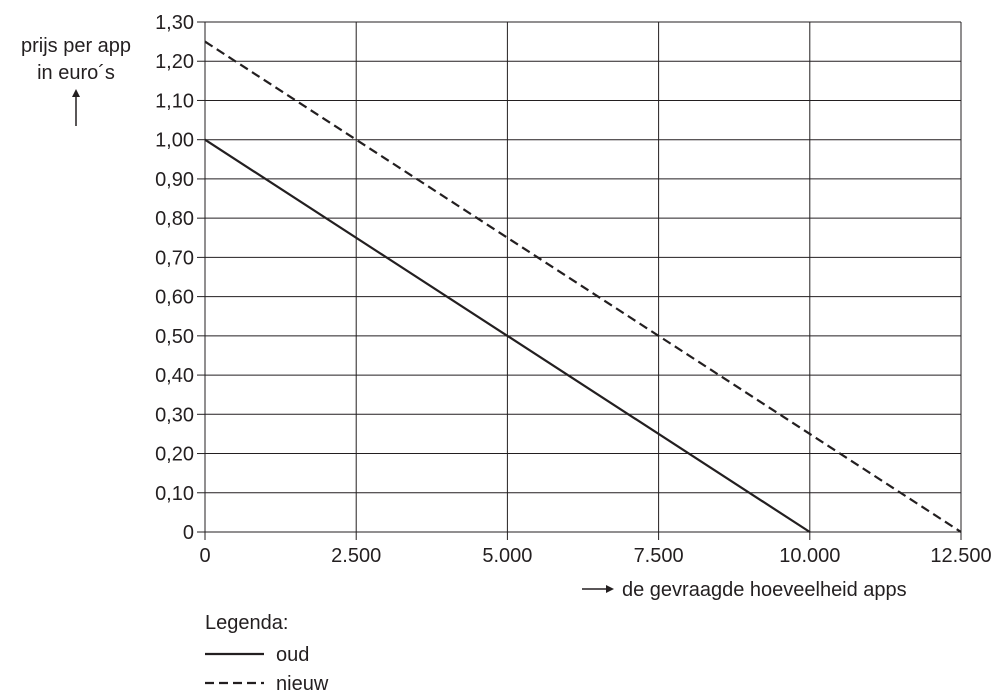 The image size is (1001, 691). Describe the element at coordinates (204, 556) in the screenshot. I see `x-tick-label-0: 0` at that location.